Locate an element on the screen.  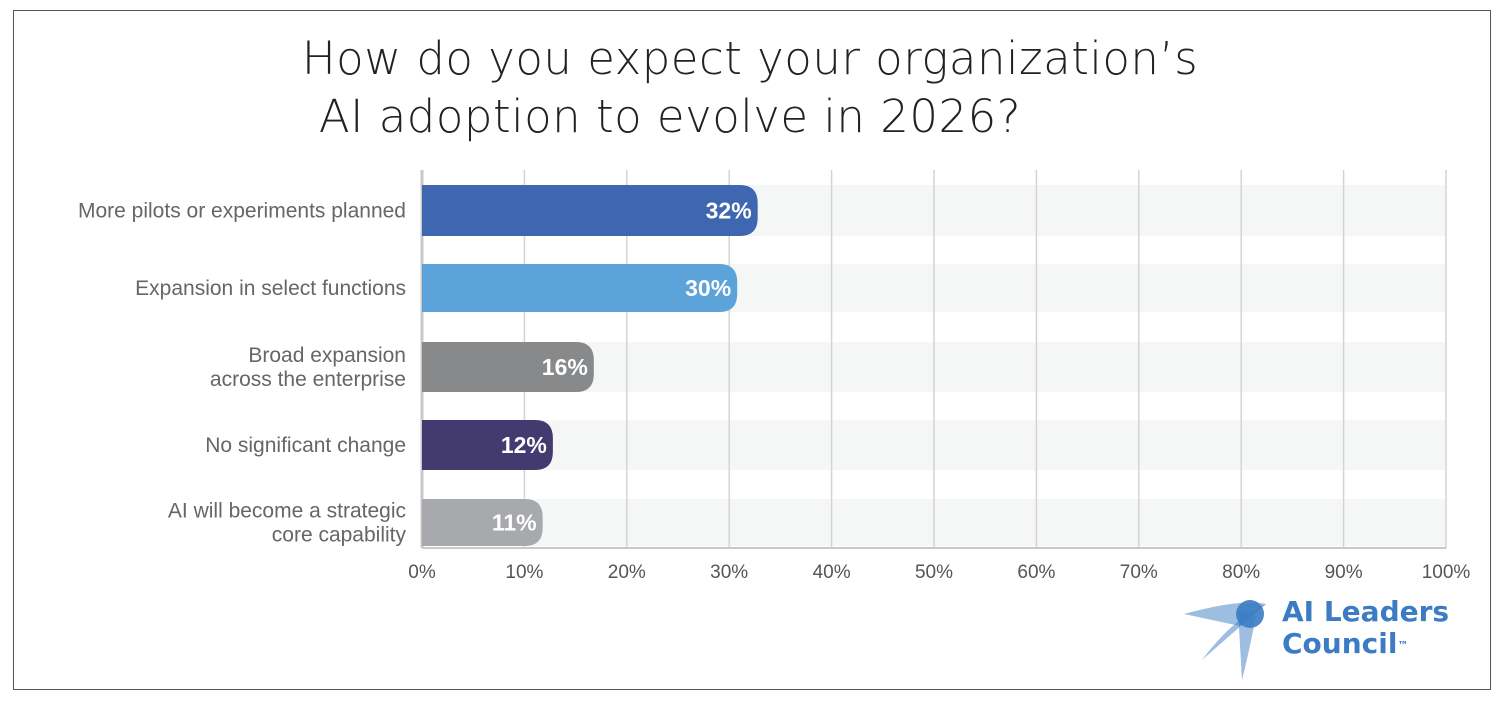
logo-text: AI Leaders Council™ is located at coordinates (1365, 628).